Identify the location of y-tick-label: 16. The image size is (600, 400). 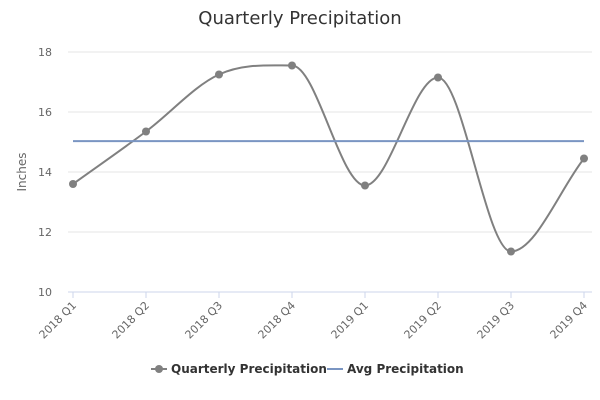
(45, 112).